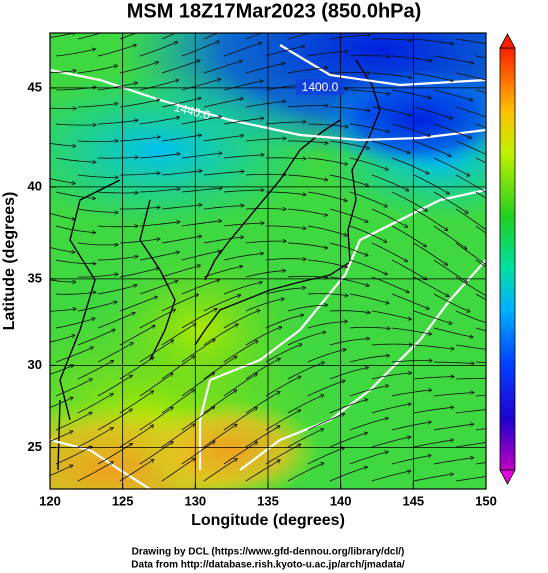 The image size is (548, 573). What do you see at coordinates (413, 500) in the screenshot?
I see `x-tick-label: 145` at bounding box center [413, 500].